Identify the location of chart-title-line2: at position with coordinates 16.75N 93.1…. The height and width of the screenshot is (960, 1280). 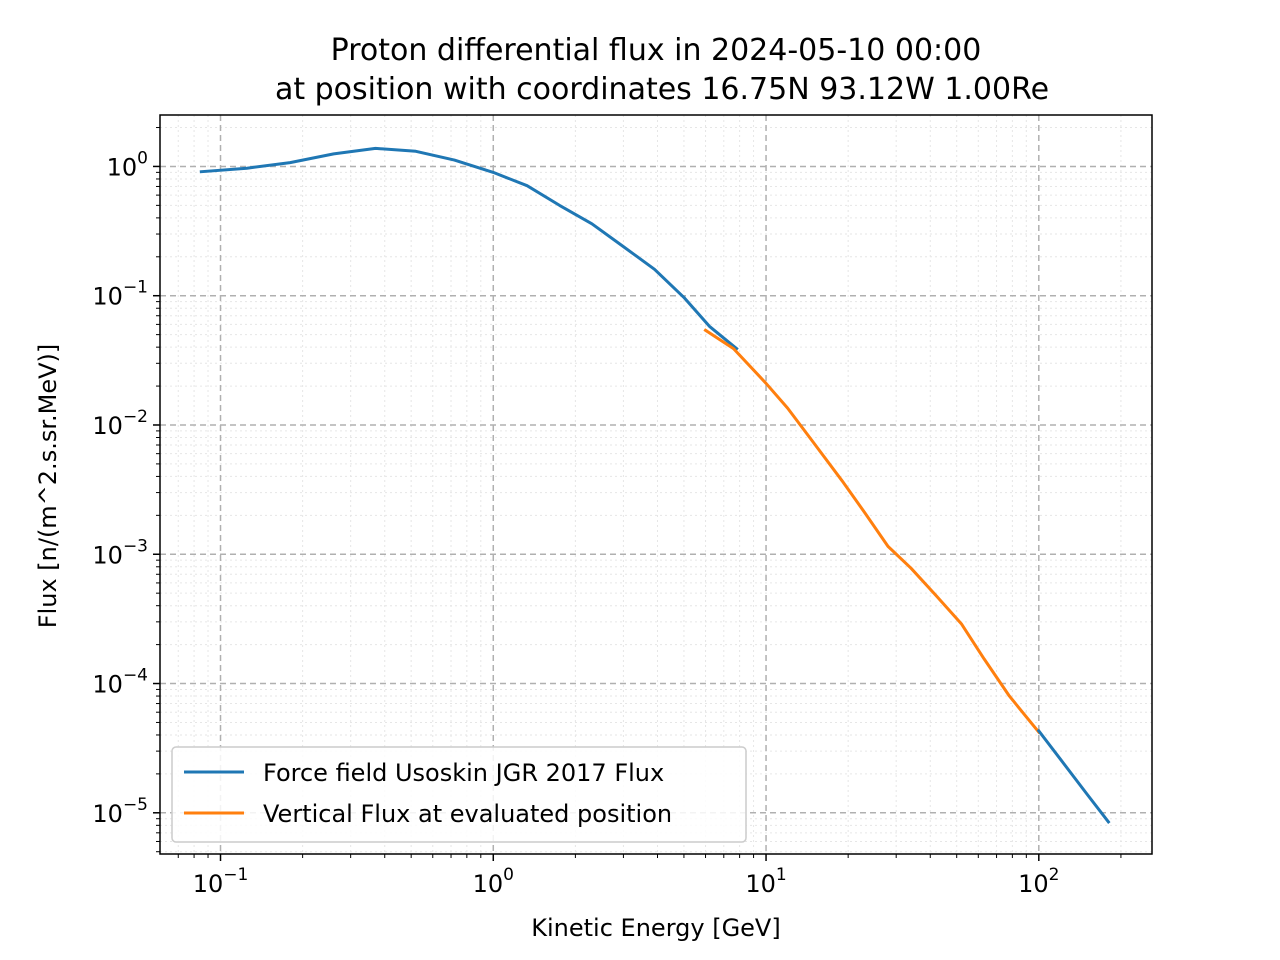
(662, 89).